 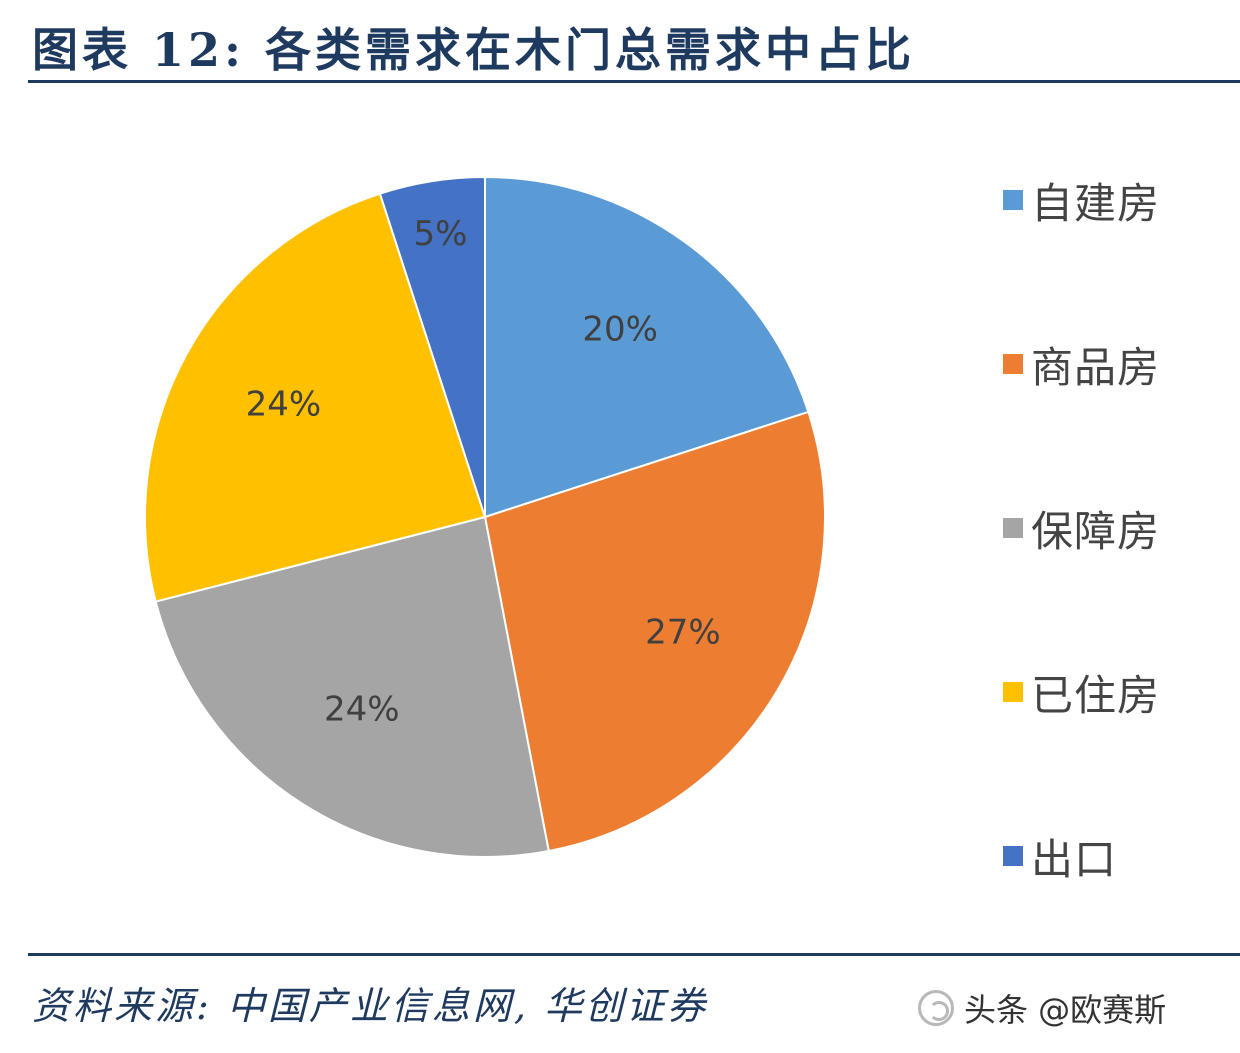 What do you see at coordinates (936, 1008) in the screenshot?
I see `watermark-logo-icon` at bounding box center [936, 1008].